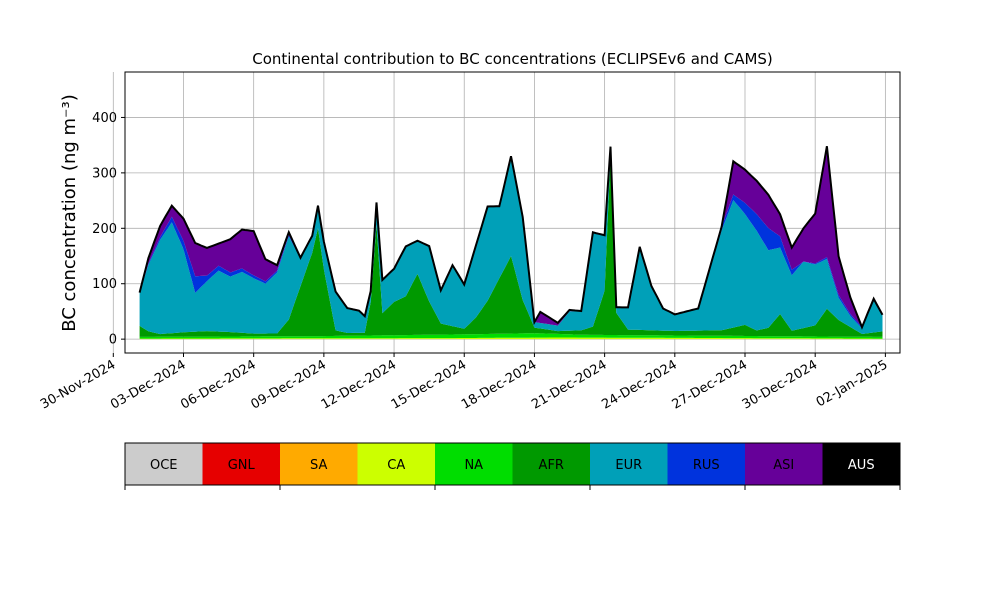 The image size is (1000, 600). What do you see at coordinates (113, 340) in the screenshot?
I see `y-tick-label: 0` at bounding box center [113, 340].